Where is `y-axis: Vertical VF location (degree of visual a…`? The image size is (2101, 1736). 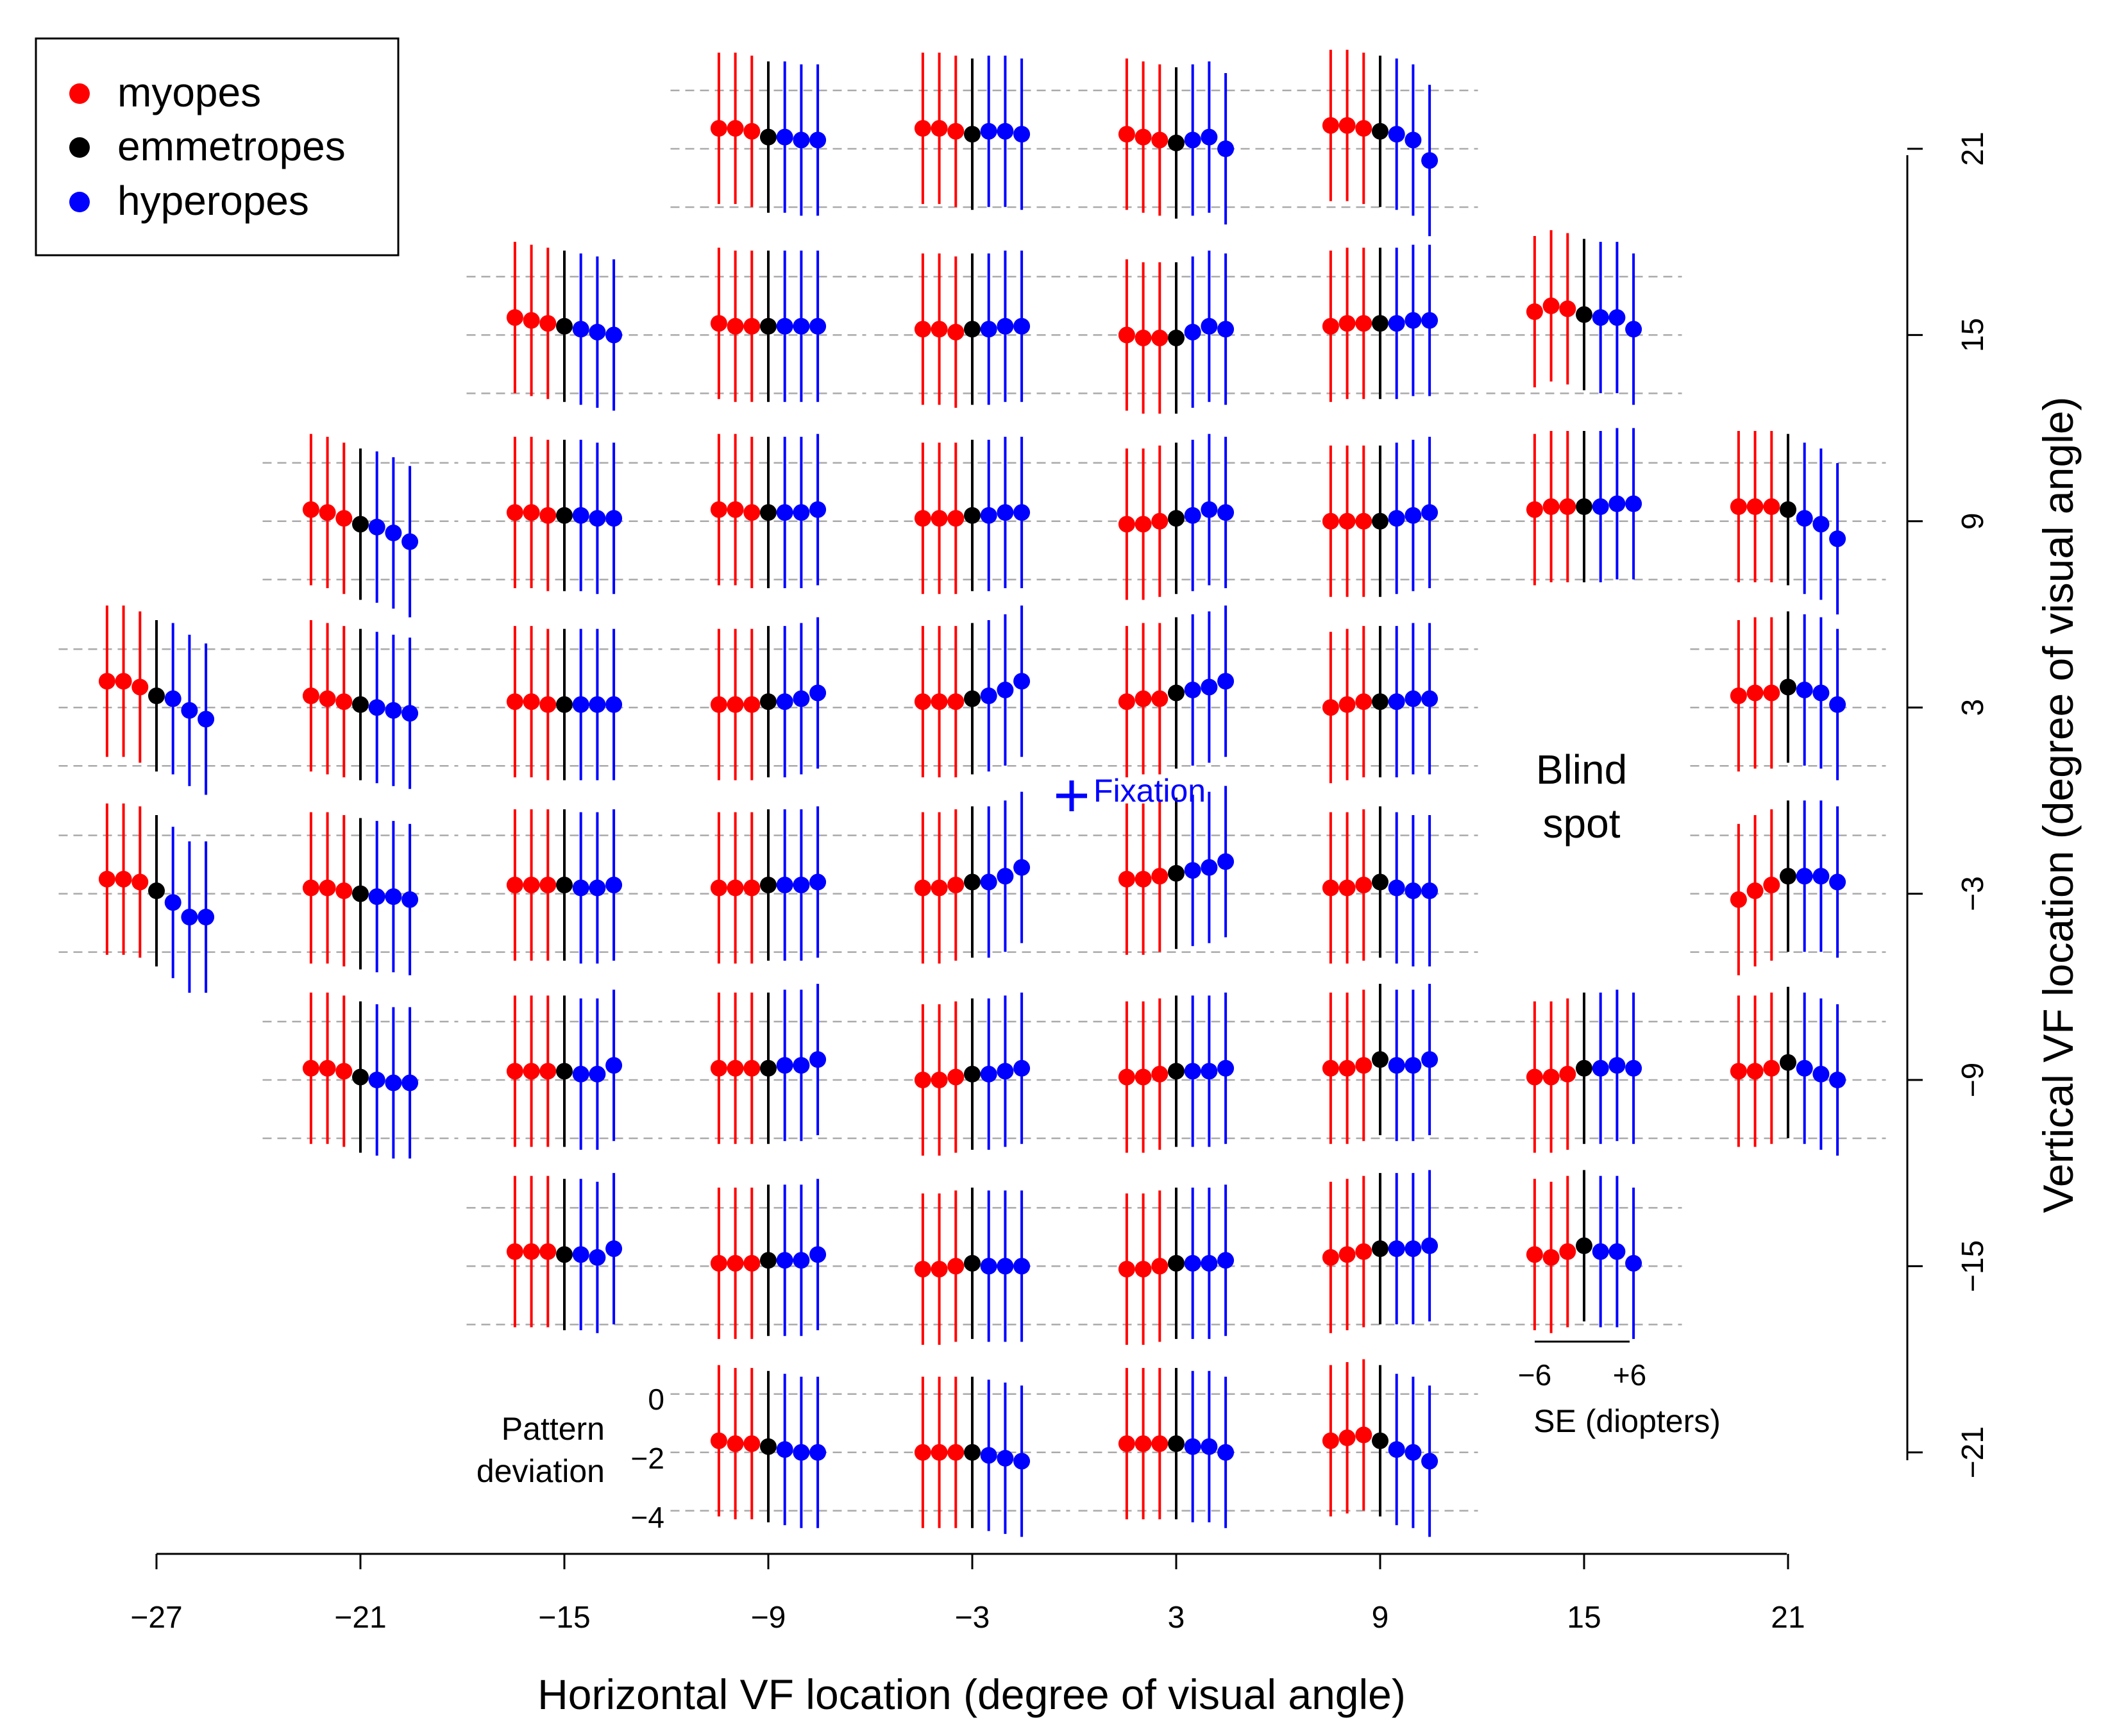
y-axis: Vertical VF location (degree of visual a… is located at coordinates (1994, 805).